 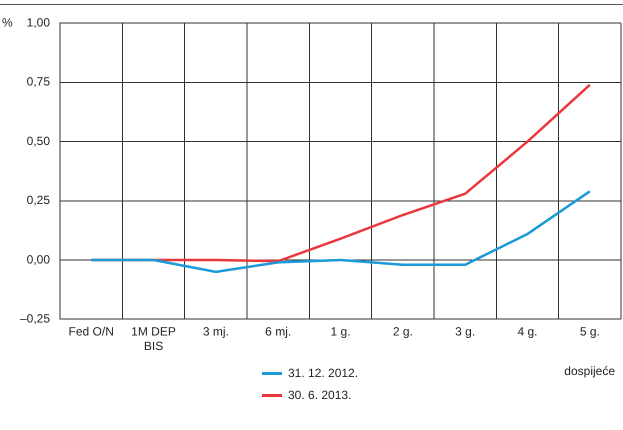 I want to click on x-tick-label: 1 g., so click(x=340, y=331).